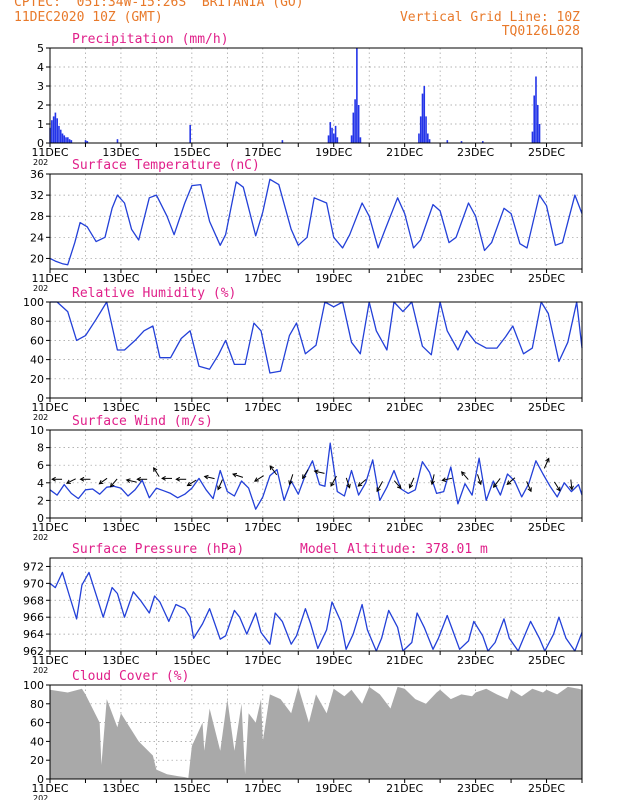 The image size is (618, 800). I want to click on y-tick-label: 962, so click(33, 651).